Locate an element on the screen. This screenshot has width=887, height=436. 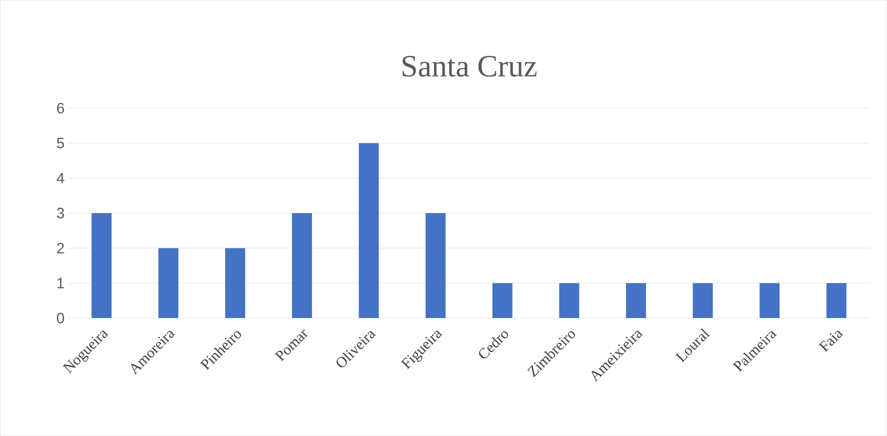
y-tick-label: 5 is located at coordinates (60, 143).